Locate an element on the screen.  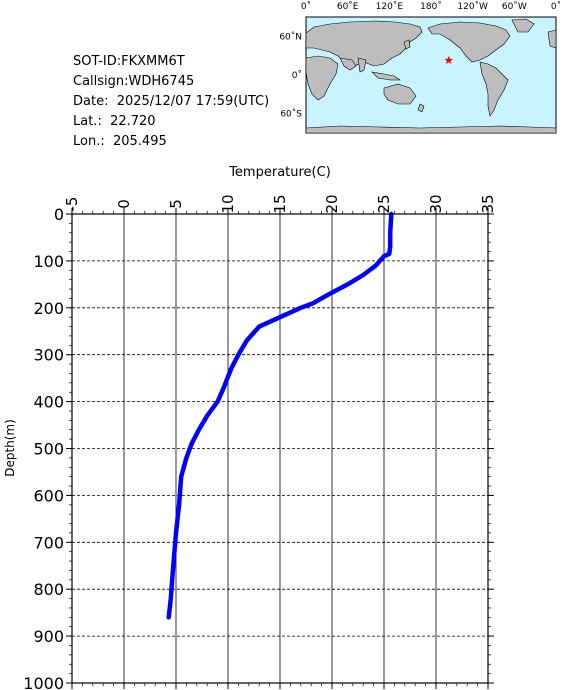
map-lat-label: 0˚ is located at coordinates (297, 75).